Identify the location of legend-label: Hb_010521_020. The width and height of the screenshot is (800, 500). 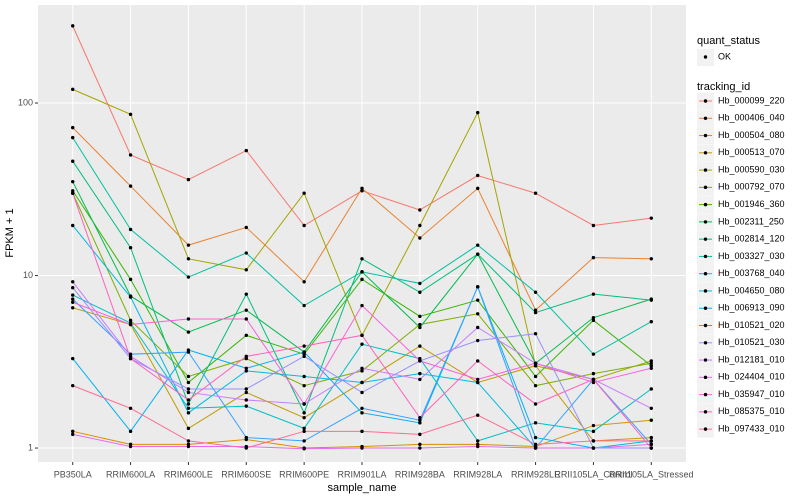
(751, 325).